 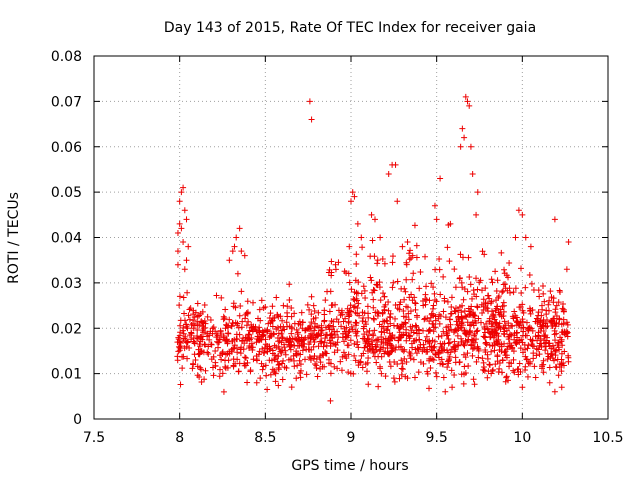 I want to click on y-tick-label: 0.04, so click(x=66, y=239).